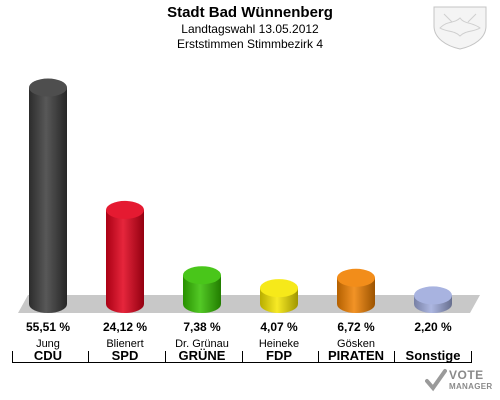 The height and width of the screenshot is (400, 500). What do you see at coordinates (124, 344) in the screenshot?
I see `candidate-label: Blienert` at bounding box center [124, 344].